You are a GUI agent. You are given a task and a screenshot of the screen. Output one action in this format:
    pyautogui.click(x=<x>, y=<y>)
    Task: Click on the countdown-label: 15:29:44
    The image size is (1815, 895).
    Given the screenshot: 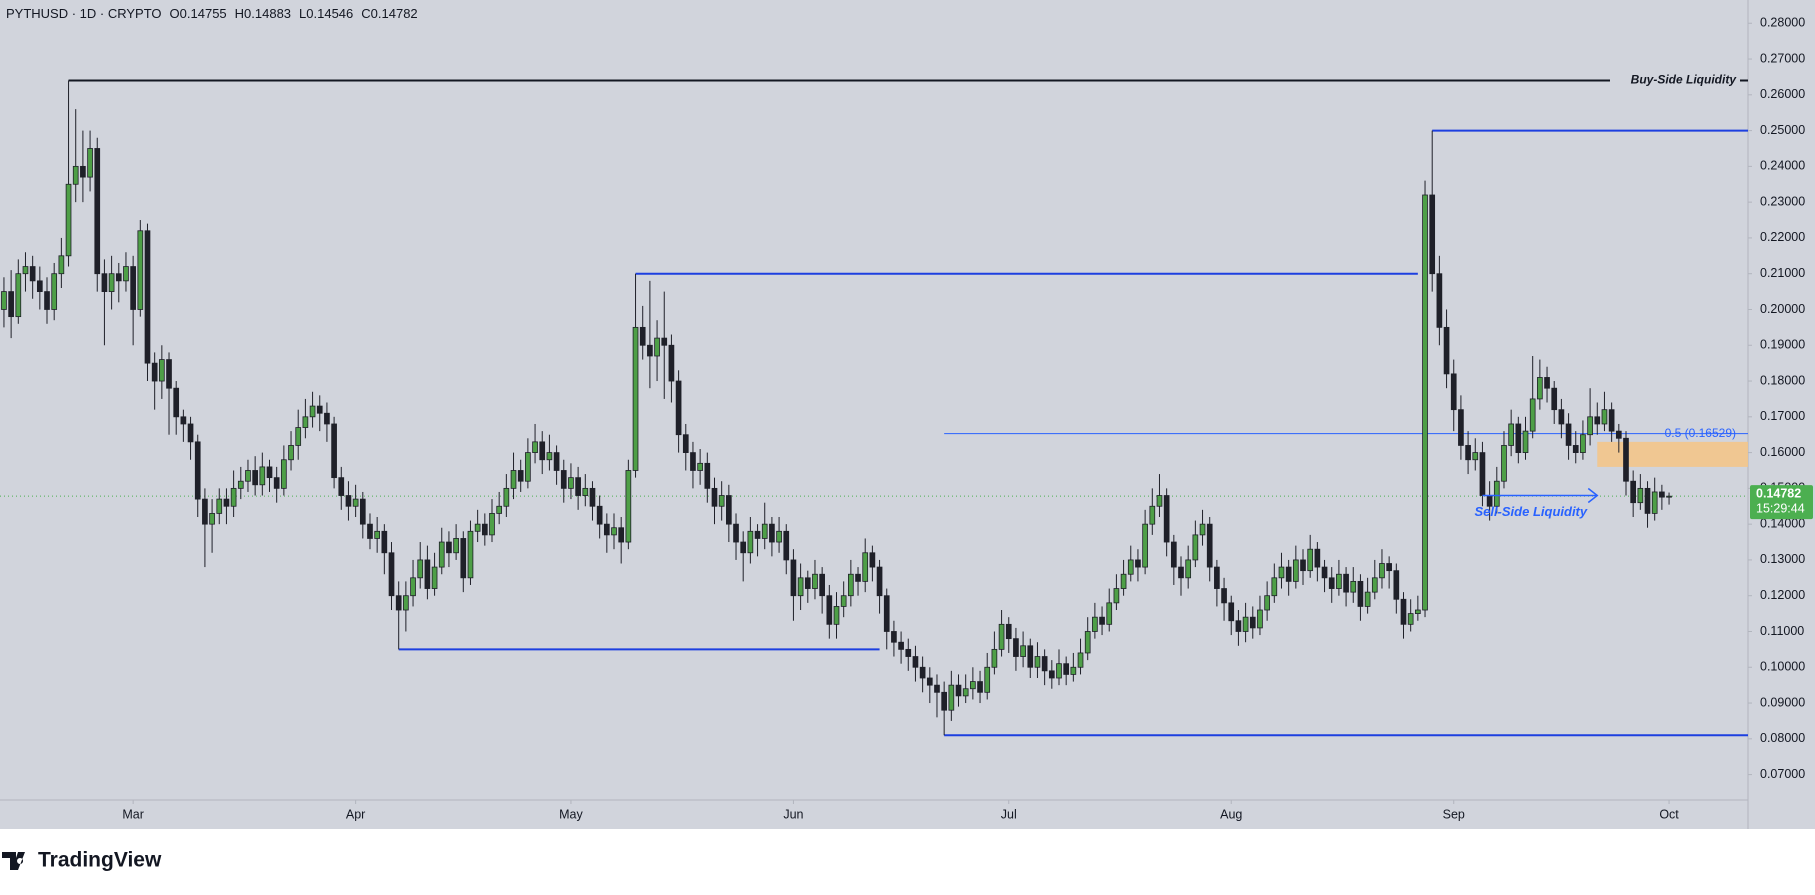 What is the action you would take?
    pyautogui.click(x=1780, y=508)
    